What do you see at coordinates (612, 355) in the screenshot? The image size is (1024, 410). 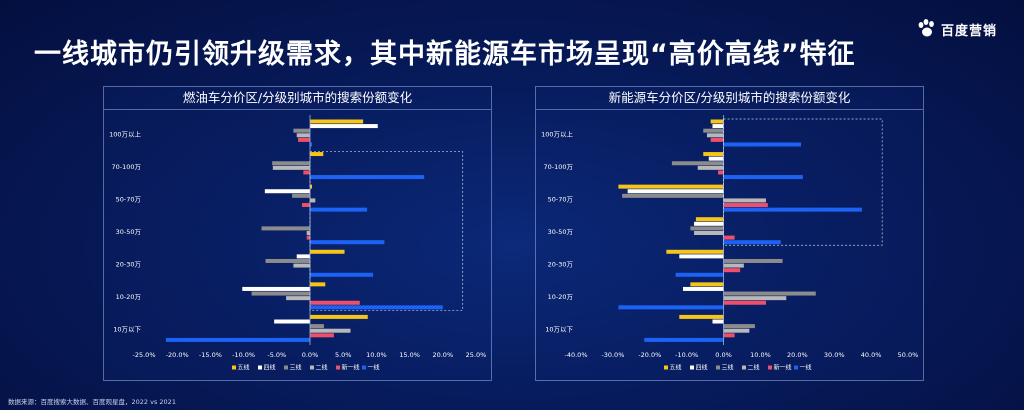 I see `x-tick-label: -30.0%` at bounding box center [612, 355].